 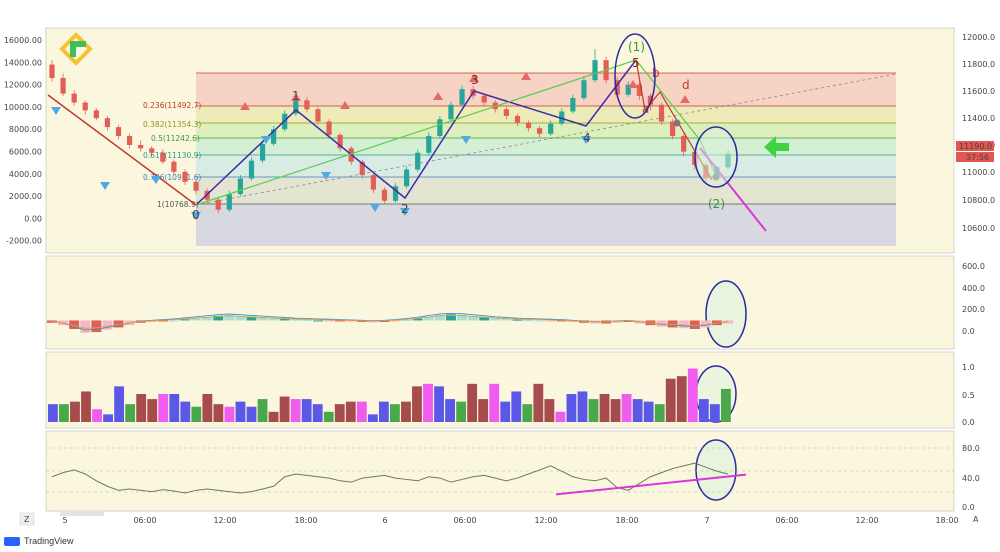 I want to click on wave-label-3: 3, so click(x=475, y=80).